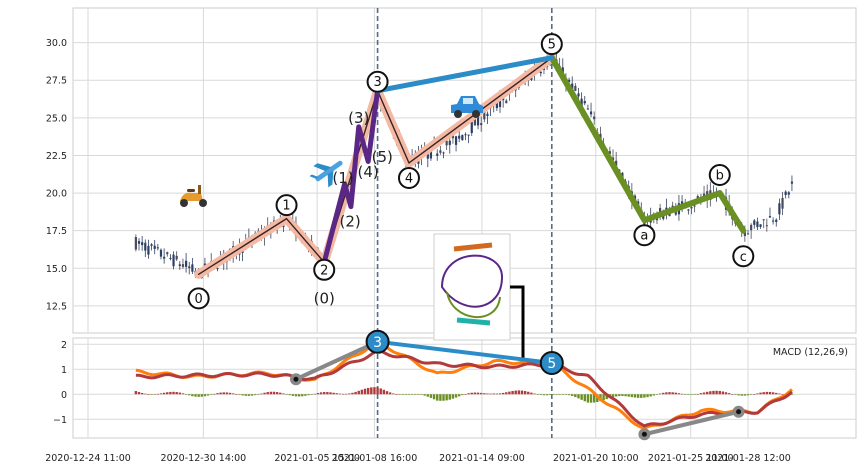 The image size is (862, 475). What do you see at coordinates (644, 236) in the screenshot?
I see `wave-label-a: a` at bounding box center [644, 236].